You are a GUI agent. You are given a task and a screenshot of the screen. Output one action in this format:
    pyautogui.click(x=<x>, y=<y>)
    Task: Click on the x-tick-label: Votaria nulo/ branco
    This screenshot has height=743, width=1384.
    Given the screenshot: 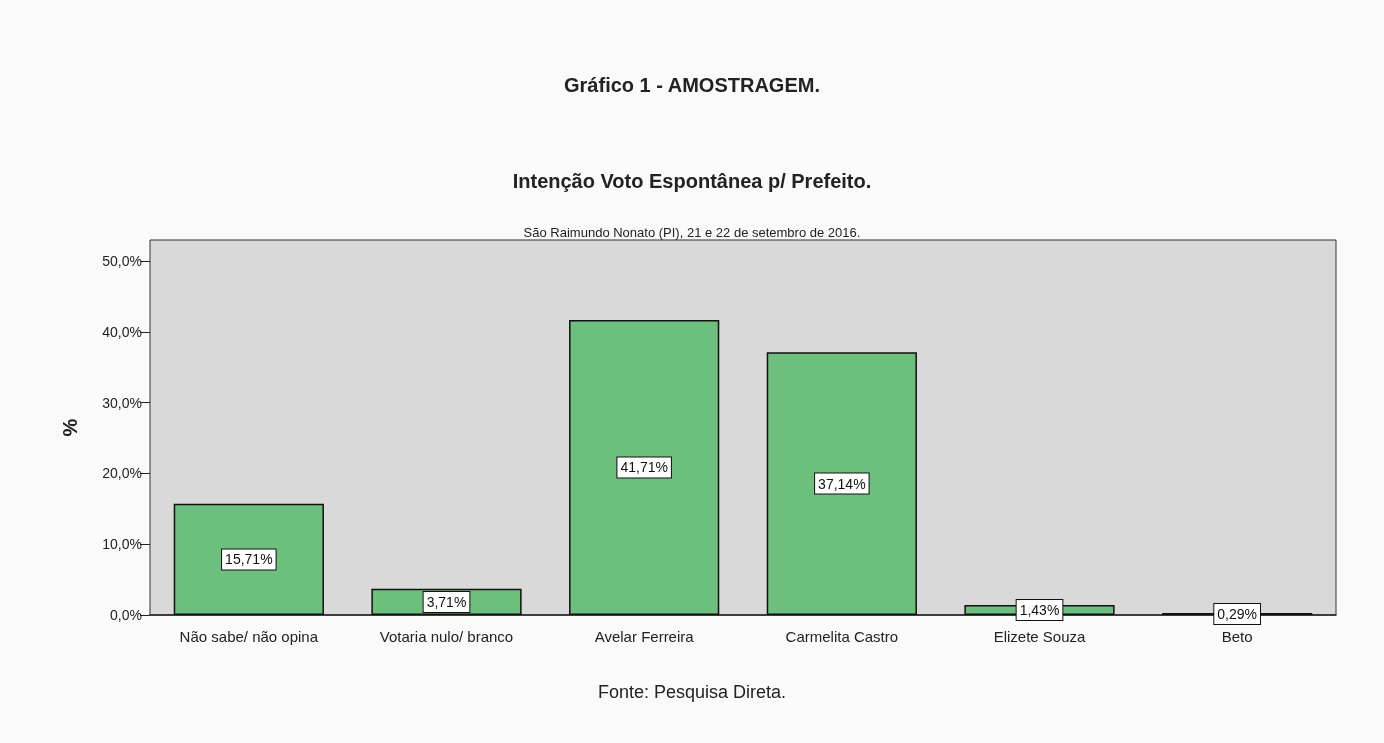 What is the action you would take?
    pyautogui.click(x=446, y=636)
    